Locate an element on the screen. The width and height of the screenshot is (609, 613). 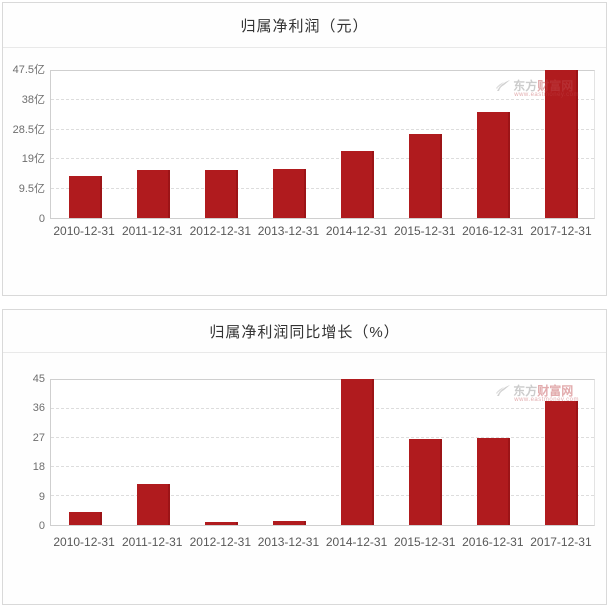
y-axis-label: 19亿 is located at coordinates (33, 159).